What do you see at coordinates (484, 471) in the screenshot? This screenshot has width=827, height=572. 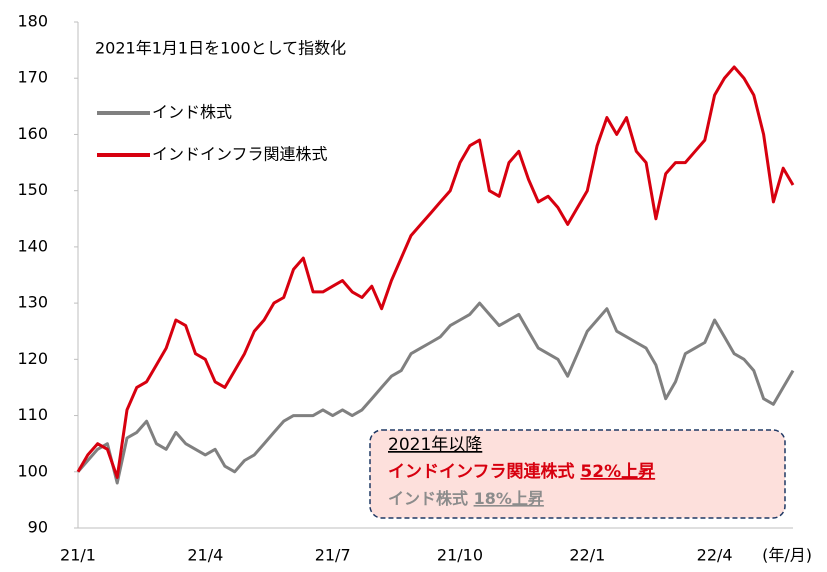 I see `annotation-text: インドインフラ関連株式` at bounding box center [484, 471].